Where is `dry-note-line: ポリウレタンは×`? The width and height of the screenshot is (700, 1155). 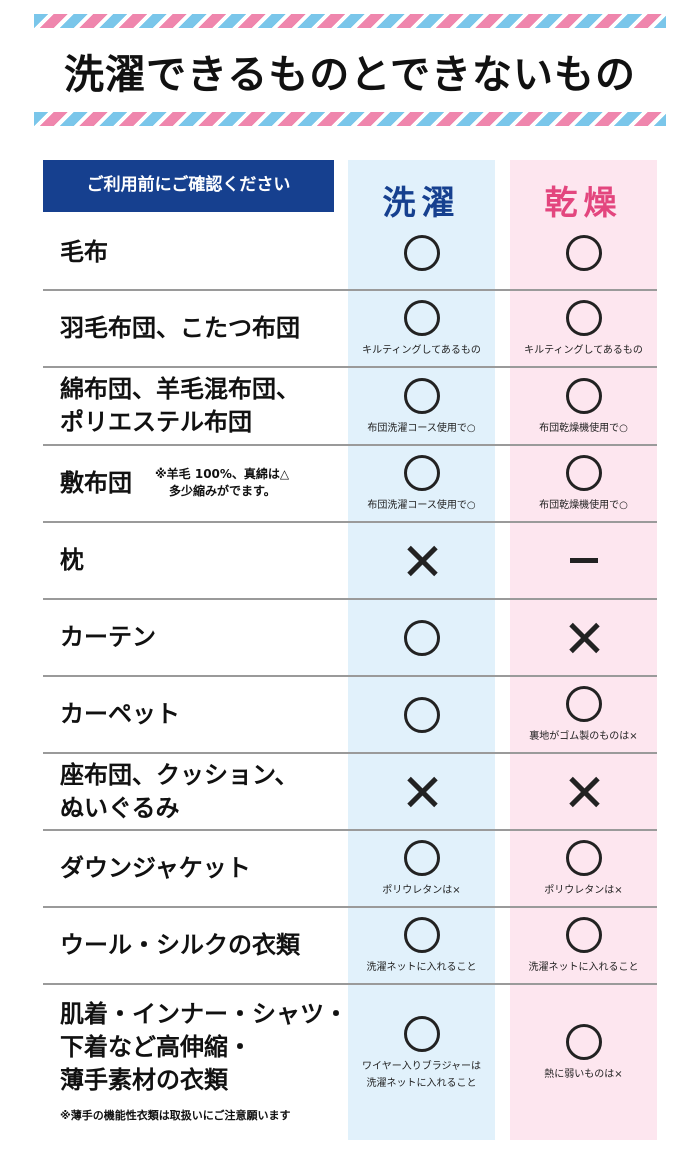 dry-note-line: ポリウレタンは× is located at coordinates (583, 890).